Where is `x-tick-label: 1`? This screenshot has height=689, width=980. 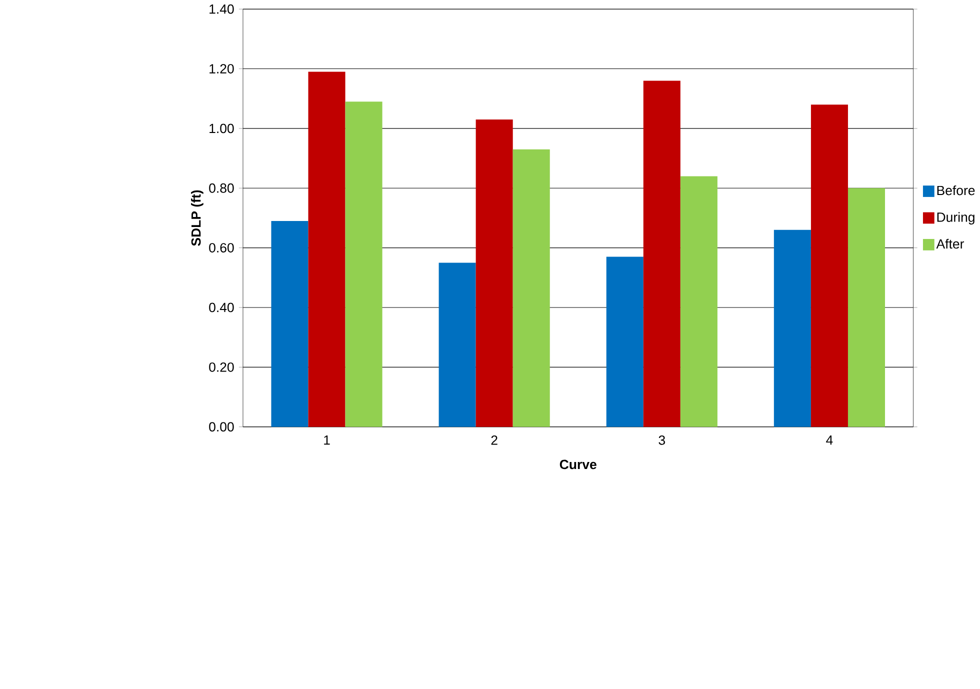
x-tick-label: 1 is located at coordinates (327, 439).